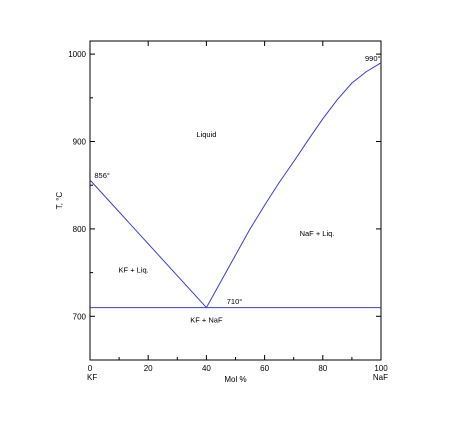 This screenshot has height=431, width=476. Describe the element at coordinates (373, 58) in the screenshot. I see `annotation-label: 990°` at that location.